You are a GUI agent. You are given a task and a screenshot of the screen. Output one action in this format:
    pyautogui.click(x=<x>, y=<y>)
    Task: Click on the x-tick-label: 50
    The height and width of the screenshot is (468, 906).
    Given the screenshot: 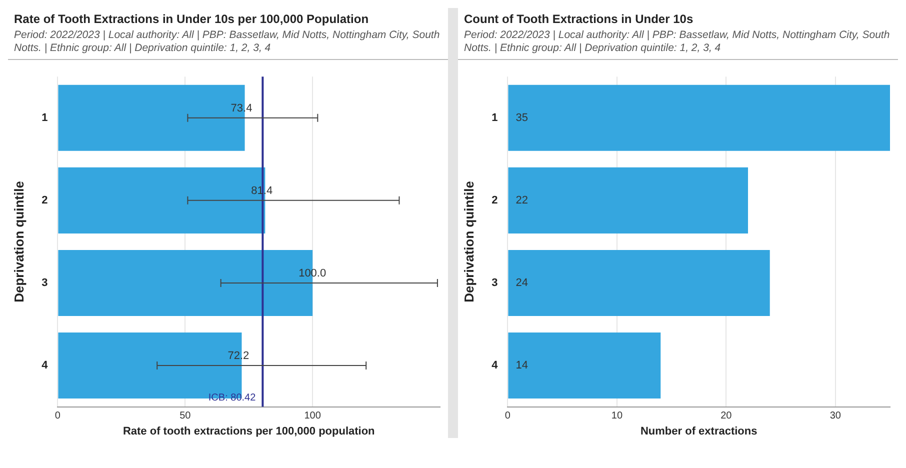 What is the action you would take?
    pyautogui.click(x=186, y=416)
    